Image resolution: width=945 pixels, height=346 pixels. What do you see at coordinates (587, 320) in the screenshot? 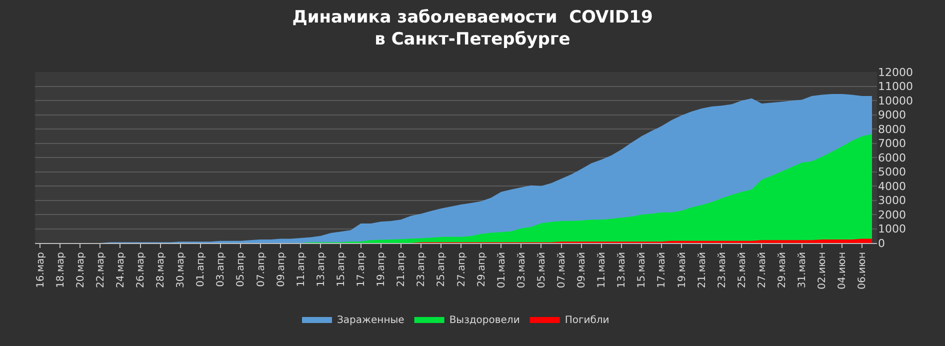
I see `legend-label: Погибли` at bounding box center [587, 320].